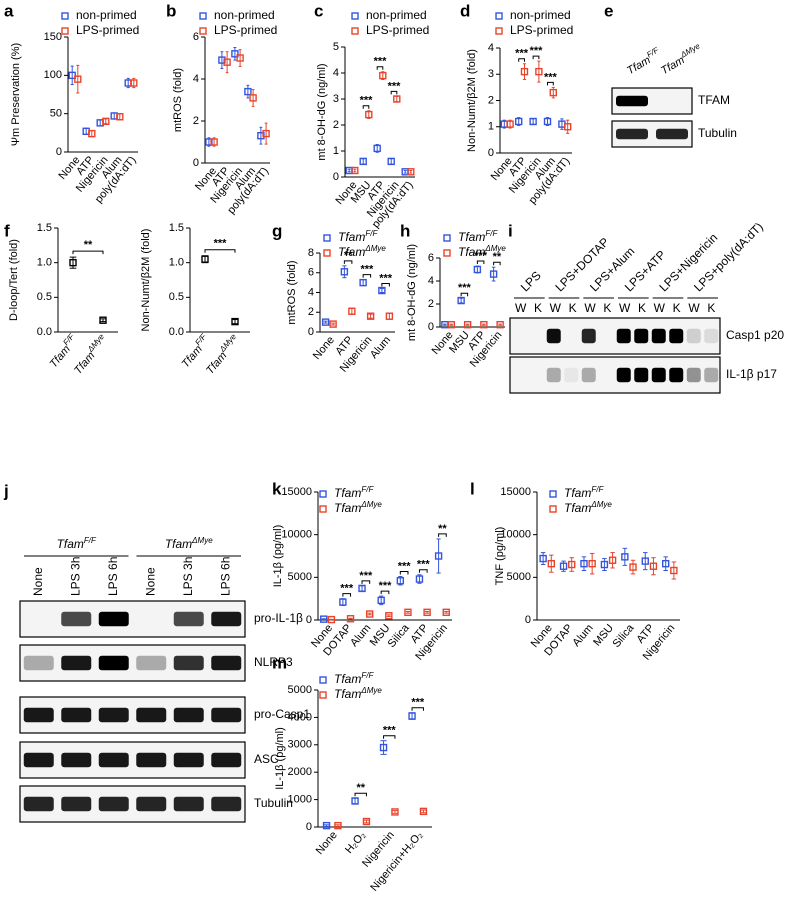 Image resolution: width=800 pixels, height=908 pixels. What do you see at coordinates (336, 177) in the screenshot?
I see `y-tick-label: 0` at bounding box center [336, 177].